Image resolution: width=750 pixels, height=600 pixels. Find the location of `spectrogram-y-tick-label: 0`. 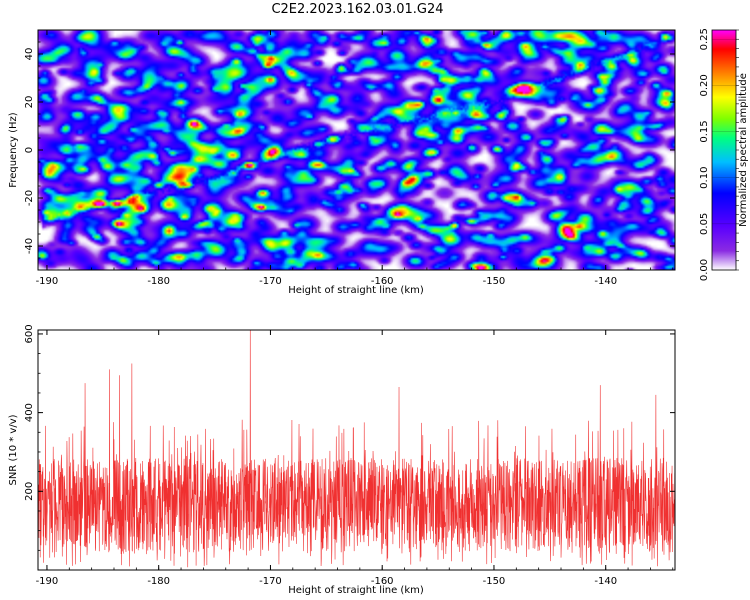

spectrogram-y-tick-label: 0 is located at coordinates (29, 150).